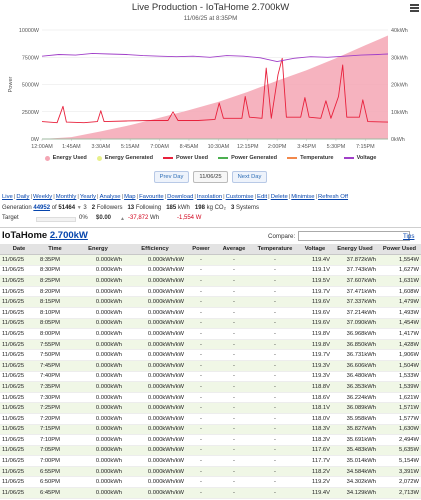 The height and width of the screenshot is (500, 421). I want to click on legend-item-energy-generated: Energy Generated, so click(124, 158).